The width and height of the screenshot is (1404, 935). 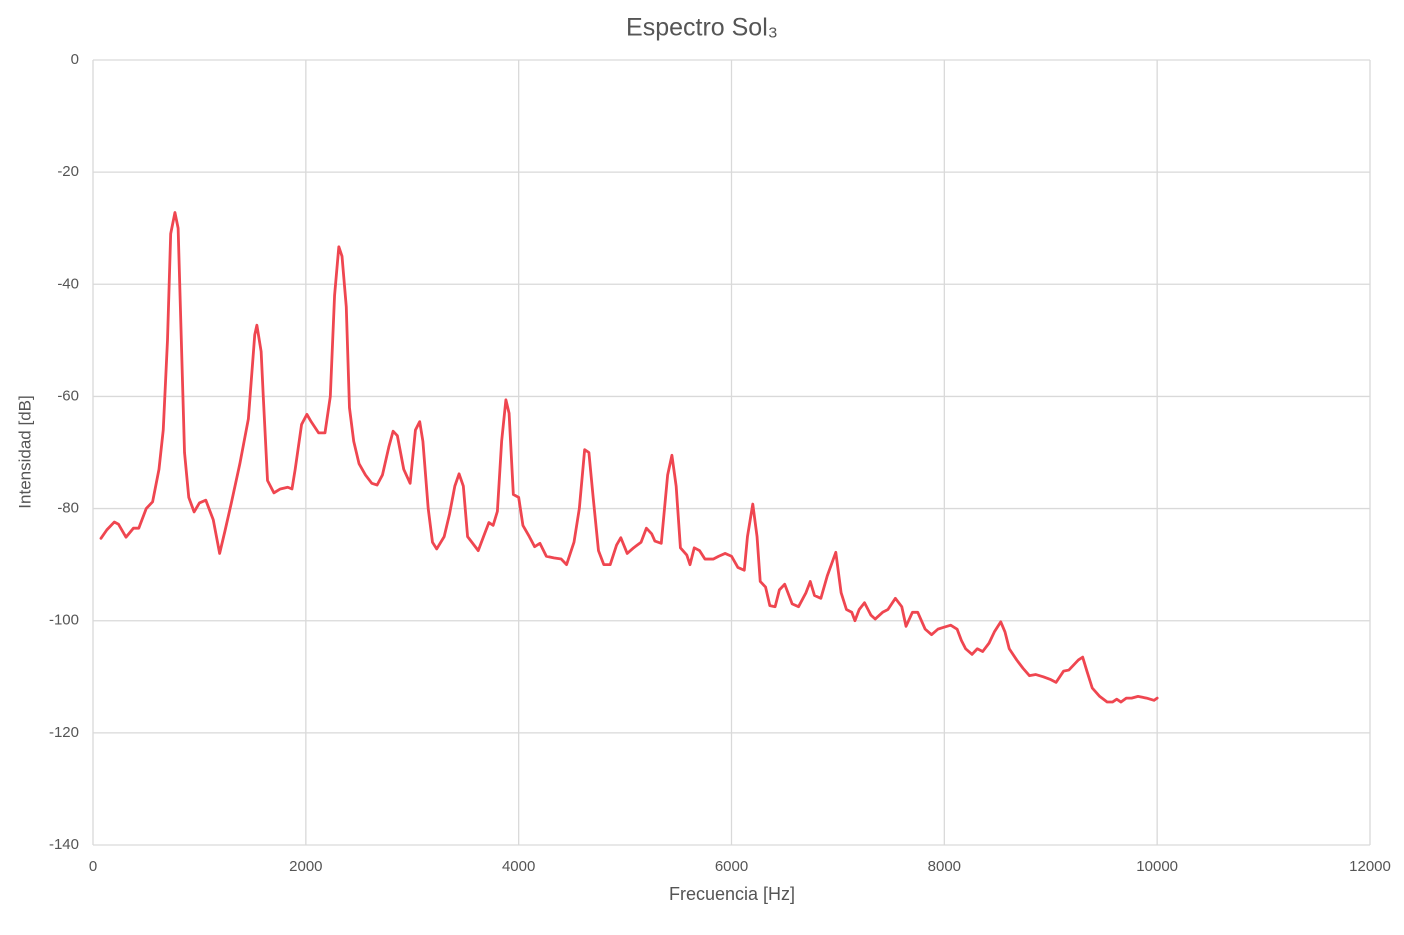 I want to click on y-tick-label: 0, so click(x=75, y=59).